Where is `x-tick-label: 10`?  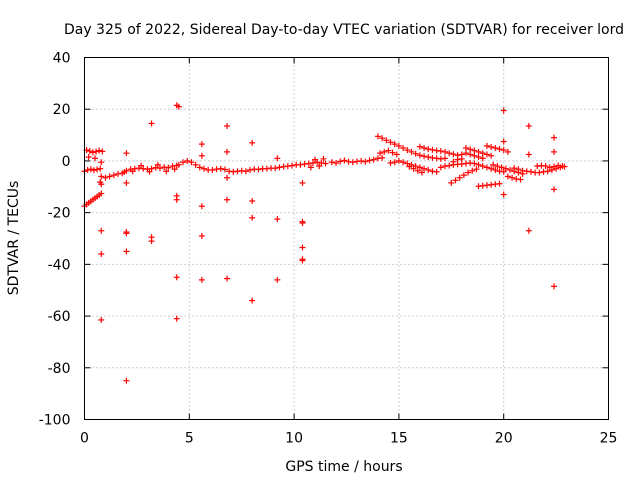
x-tick-label: 10 is located at coordinates (294, 439).